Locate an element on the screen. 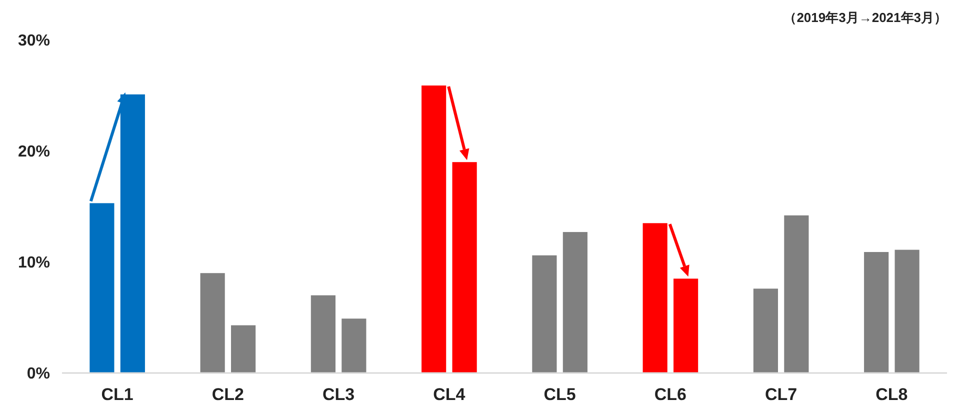 This screenshot has height=410, width=955. y-tick-label: 0% is located at coordinates (38, 374).